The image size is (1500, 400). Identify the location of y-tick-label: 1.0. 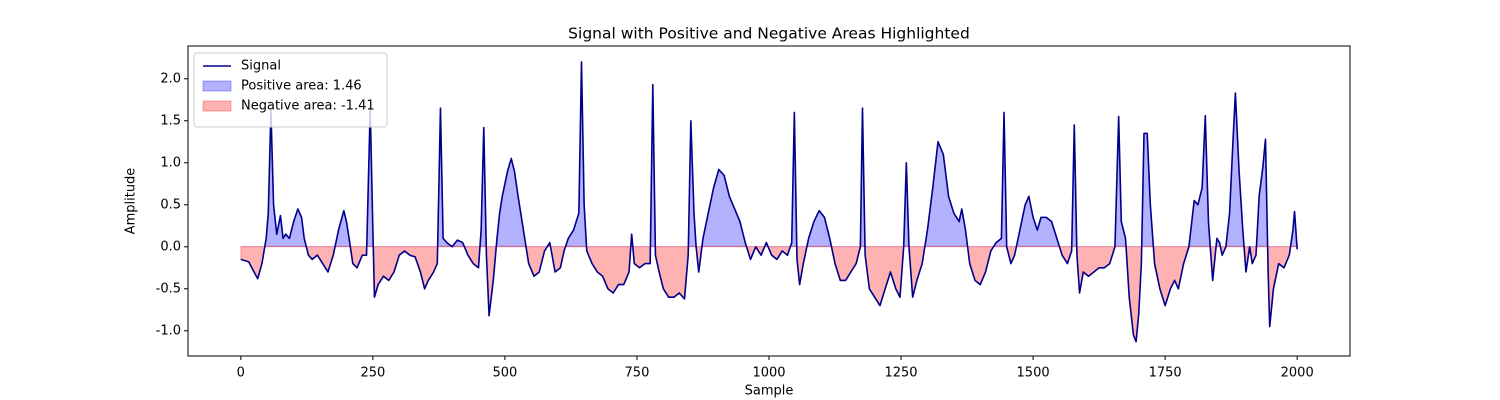
(170, 162).